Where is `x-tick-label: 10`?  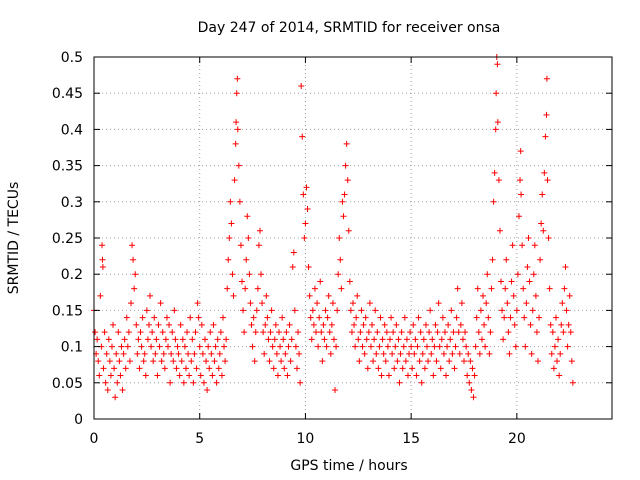
x-tick-label: 10 is located at coordinates (306, 439).